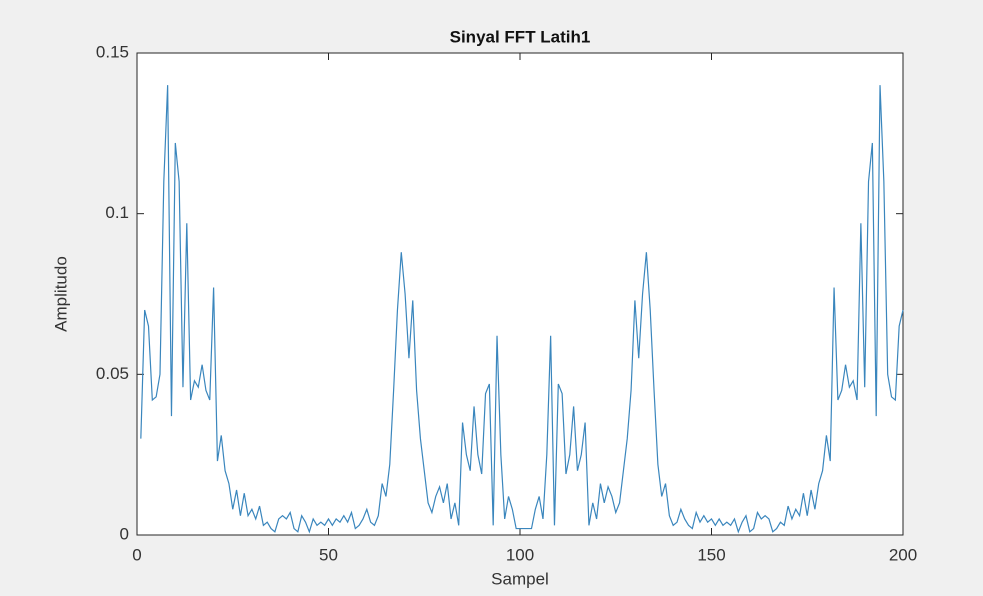  Describe the element at coordinates (60, 294) in the screenshot. I see `y-axis-label: Amplitudo` at that location.